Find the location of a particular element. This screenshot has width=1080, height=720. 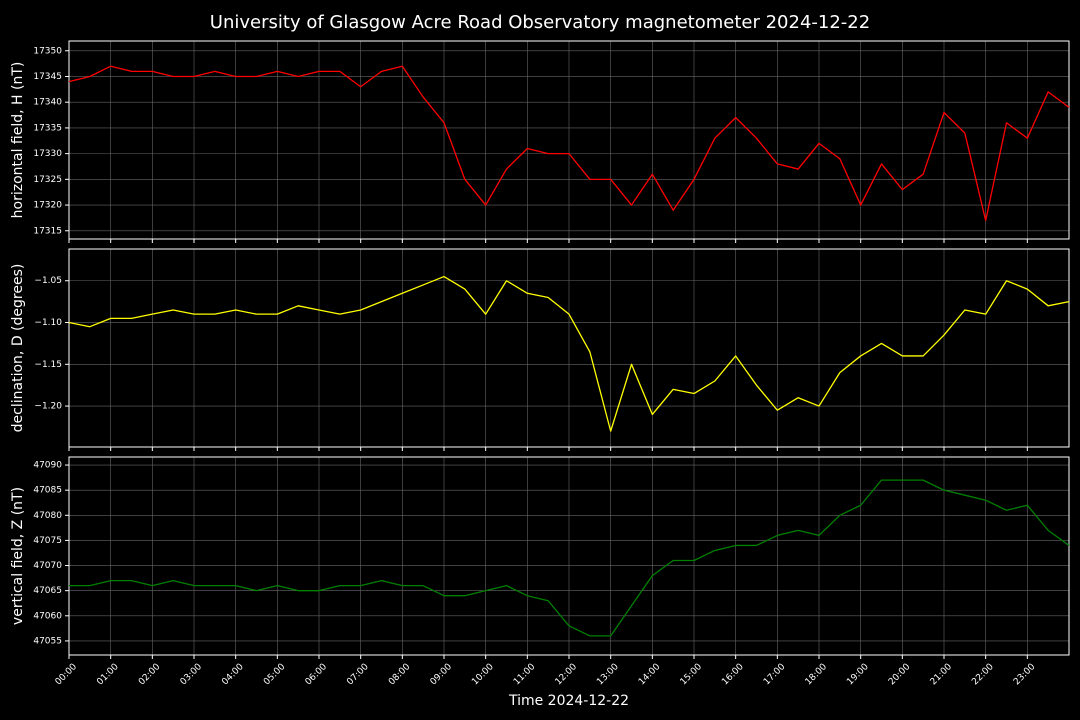

x-tick-label: 17:00 is located at coordinates (775, 675).